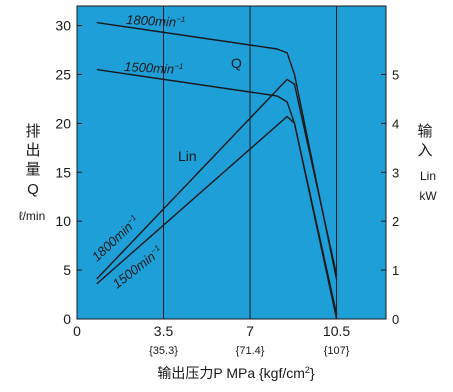  What do you see at coordinates (428, 176) in the screenshot?
I see `right-axis-unit-1: Lin` at bounding box center [428, 176].